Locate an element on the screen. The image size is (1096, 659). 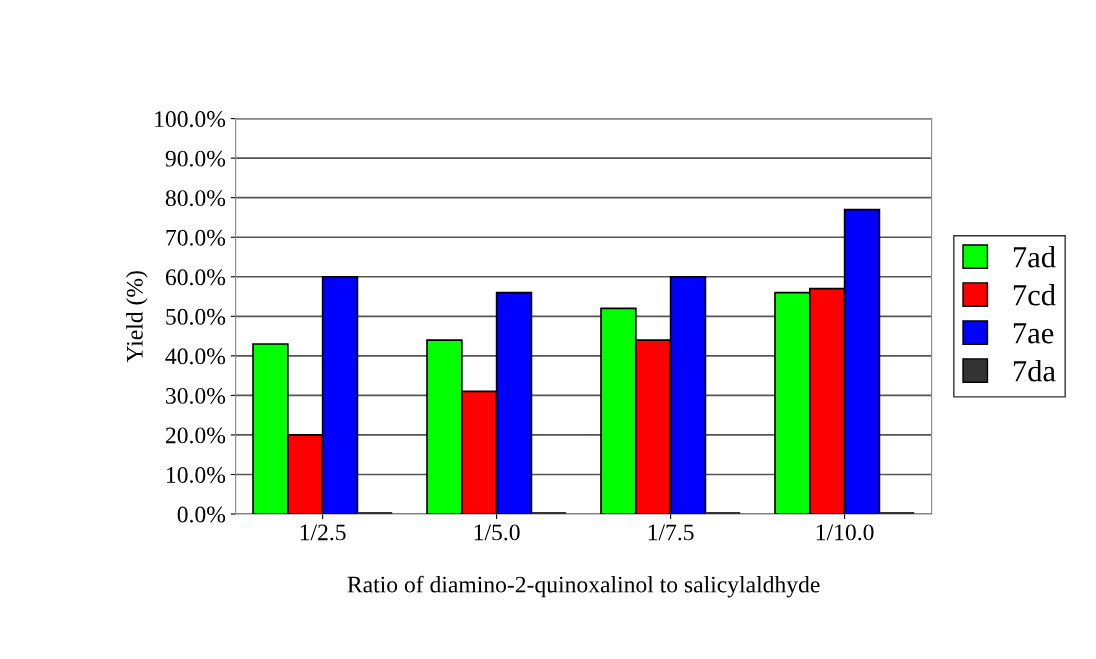
y-tick-label: 10.0% is located at coordinates (196, 475).